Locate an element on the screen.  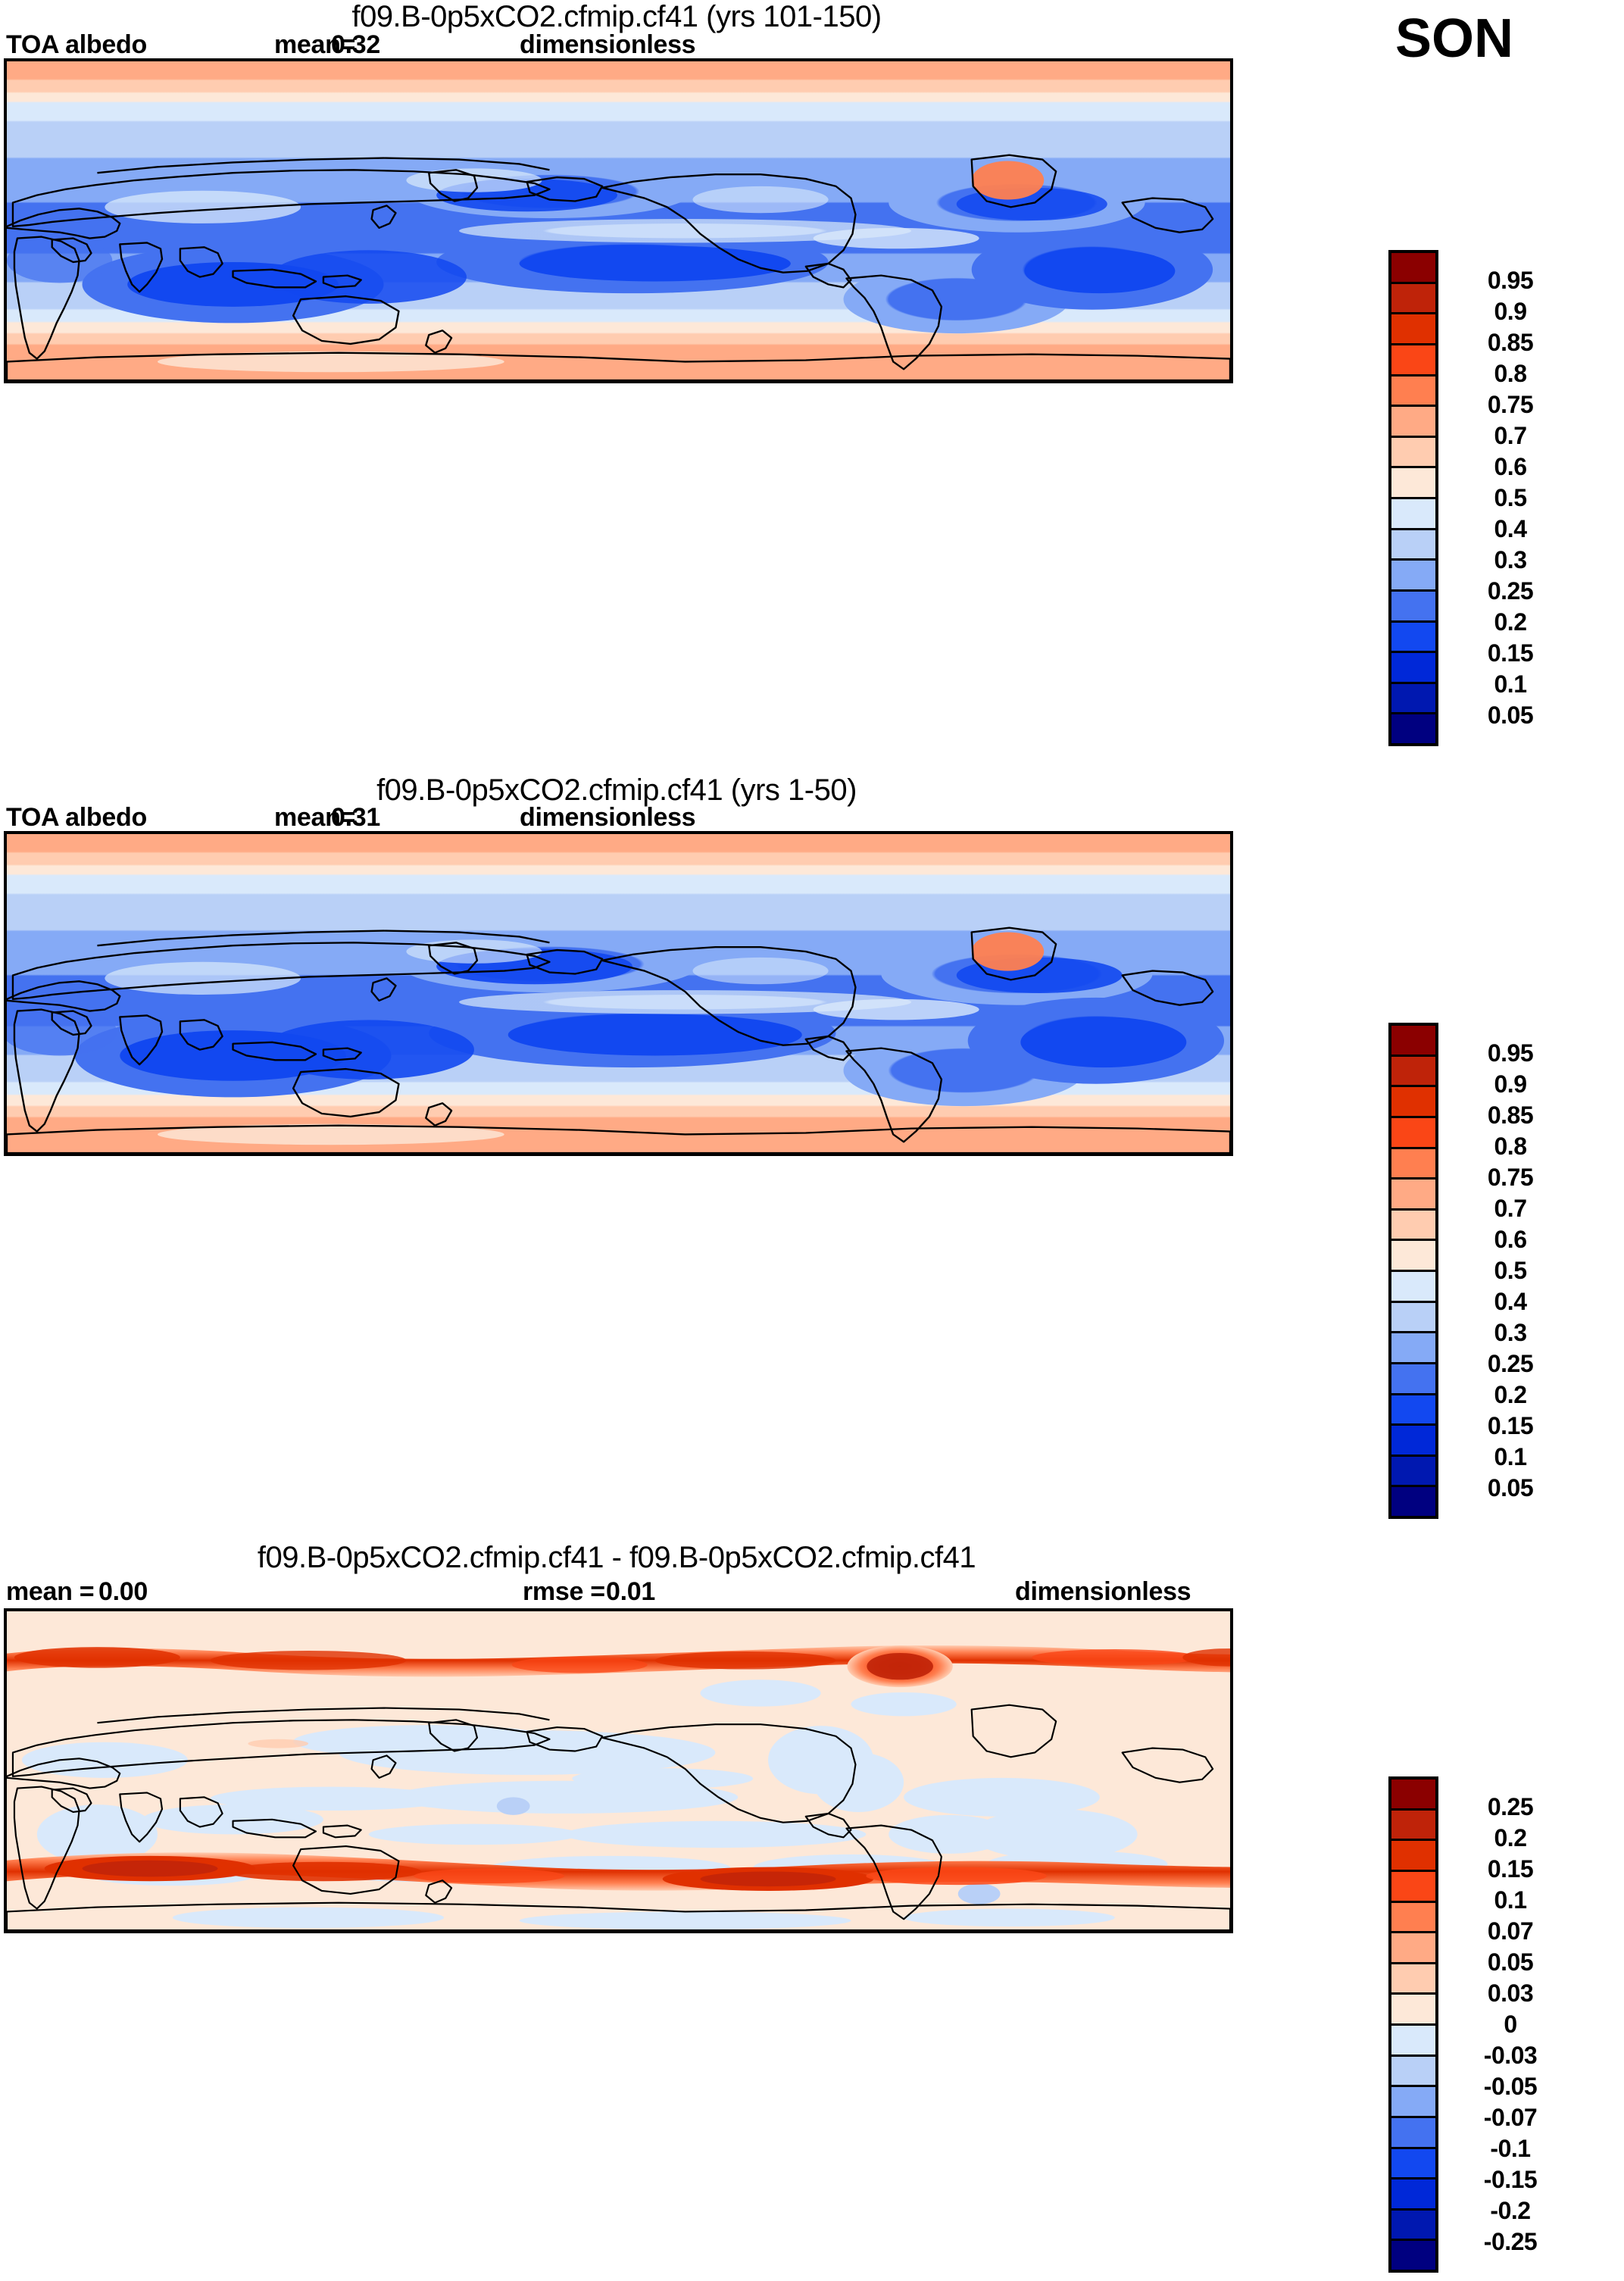
colorbar-top-tick-label: 0.5 is located at coordinates (1510, 498).